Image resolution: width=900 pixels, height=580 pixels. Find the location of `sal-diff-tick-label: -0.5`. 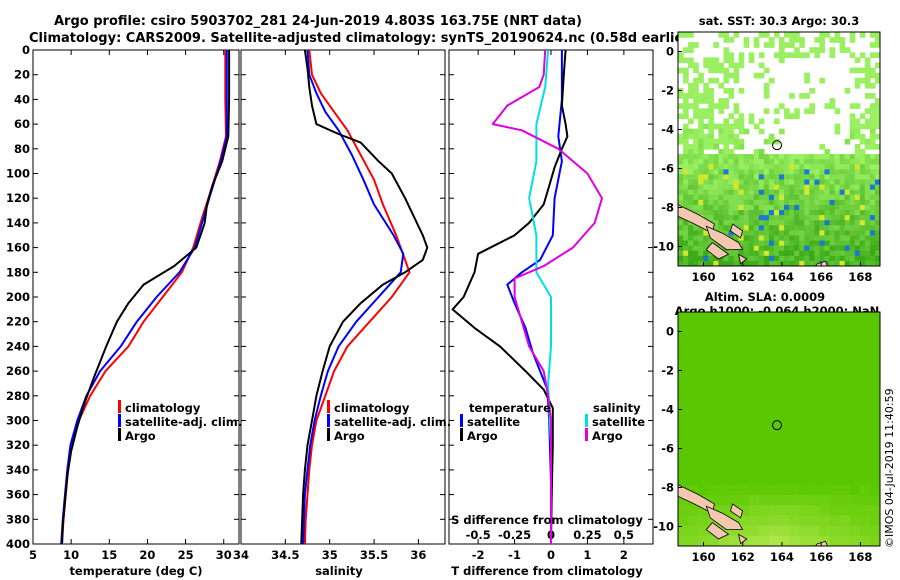

sal-diff-tick-label: -0.5 is located at coordinates (478, 535).